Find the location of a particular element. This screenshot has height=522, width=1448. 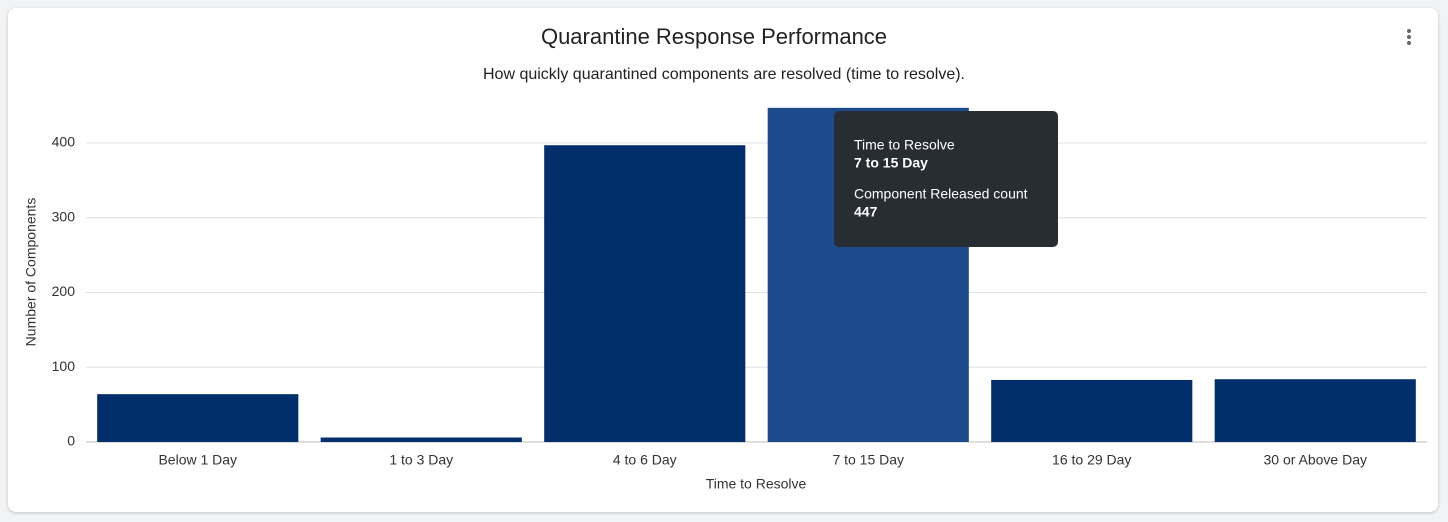

x-tick-label: 4 to 6 Day is located at coordinates (645, 460).